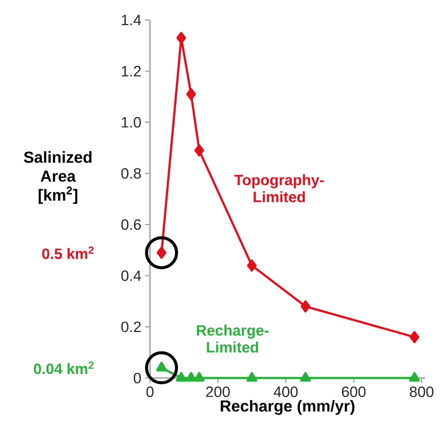 The width and height of the screenshot is (447, 445). I want to click on x-tick-label: 400, so click(286, 392).